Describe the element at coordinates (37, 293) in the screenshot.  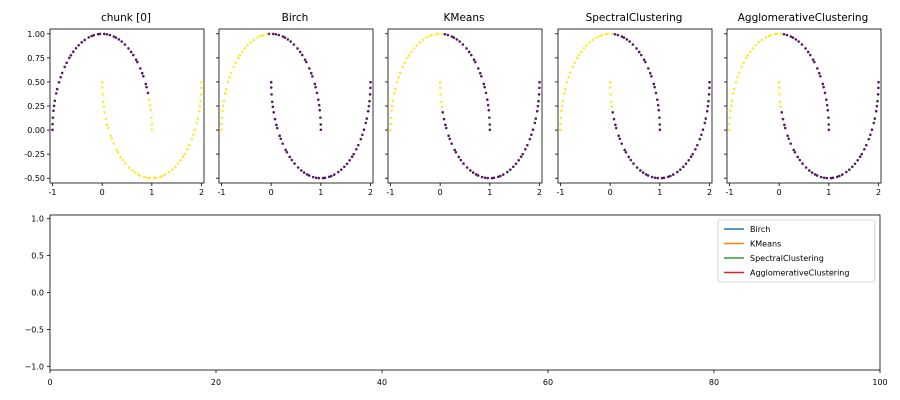
I see `y-axis-timeseries: 1.0 0.5 0.0 −0.5 −1.0` at that location.